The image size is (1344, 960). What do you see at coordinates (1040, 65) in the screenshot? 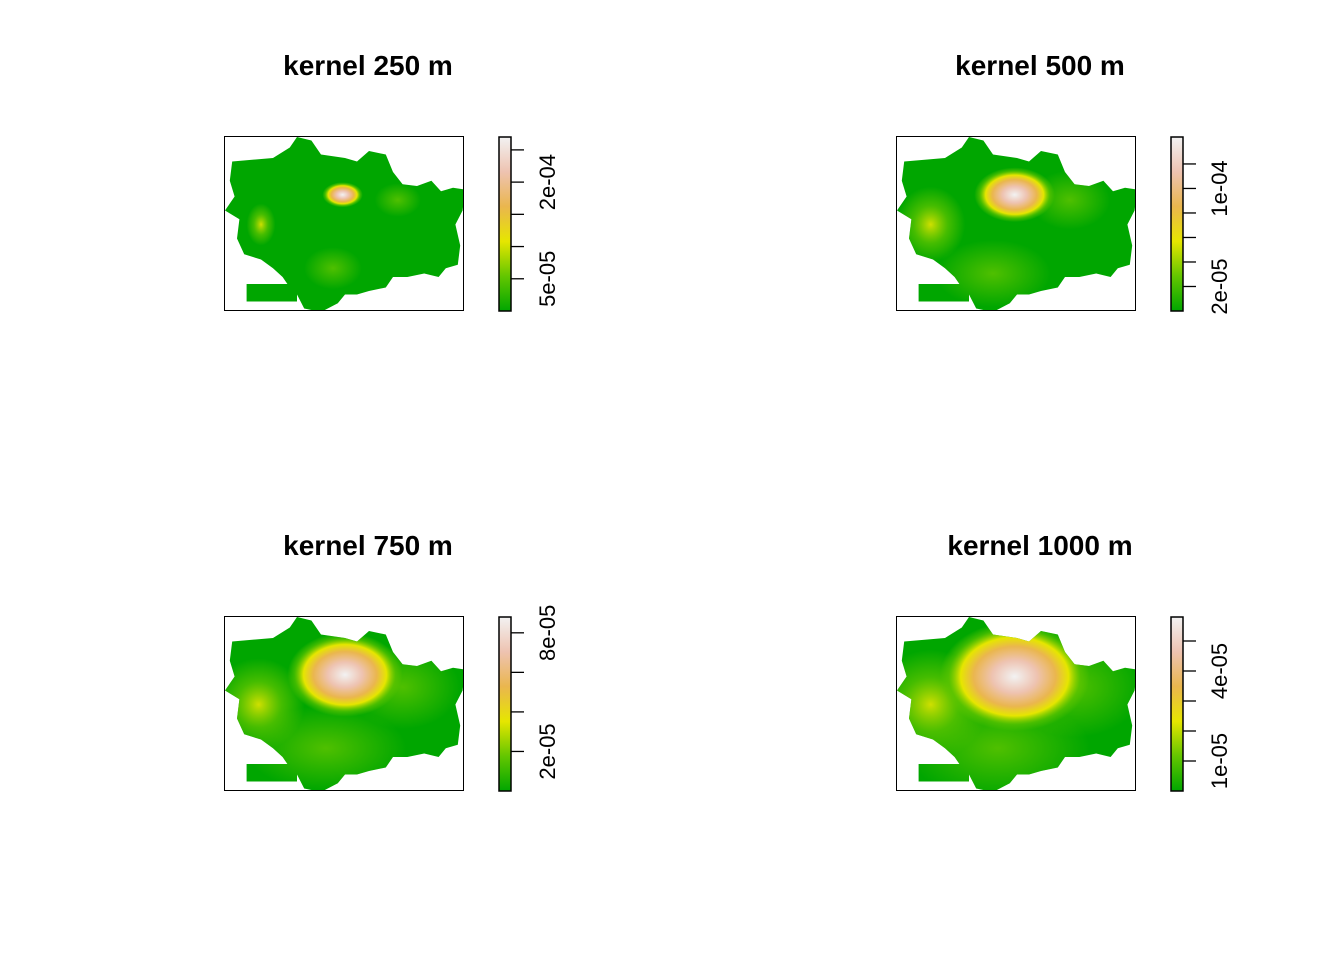
I see `panel-title: kernel 500 m` at bounding box center [1040, 65].